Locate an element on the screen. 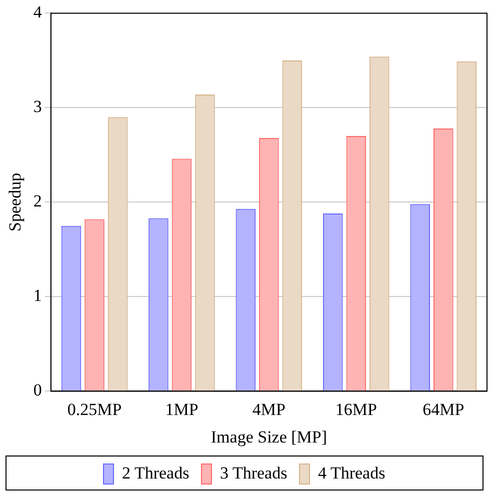 This screenshot has height=494, width=495. legend-label: 2 Threads is located at coordinates (156, 472).